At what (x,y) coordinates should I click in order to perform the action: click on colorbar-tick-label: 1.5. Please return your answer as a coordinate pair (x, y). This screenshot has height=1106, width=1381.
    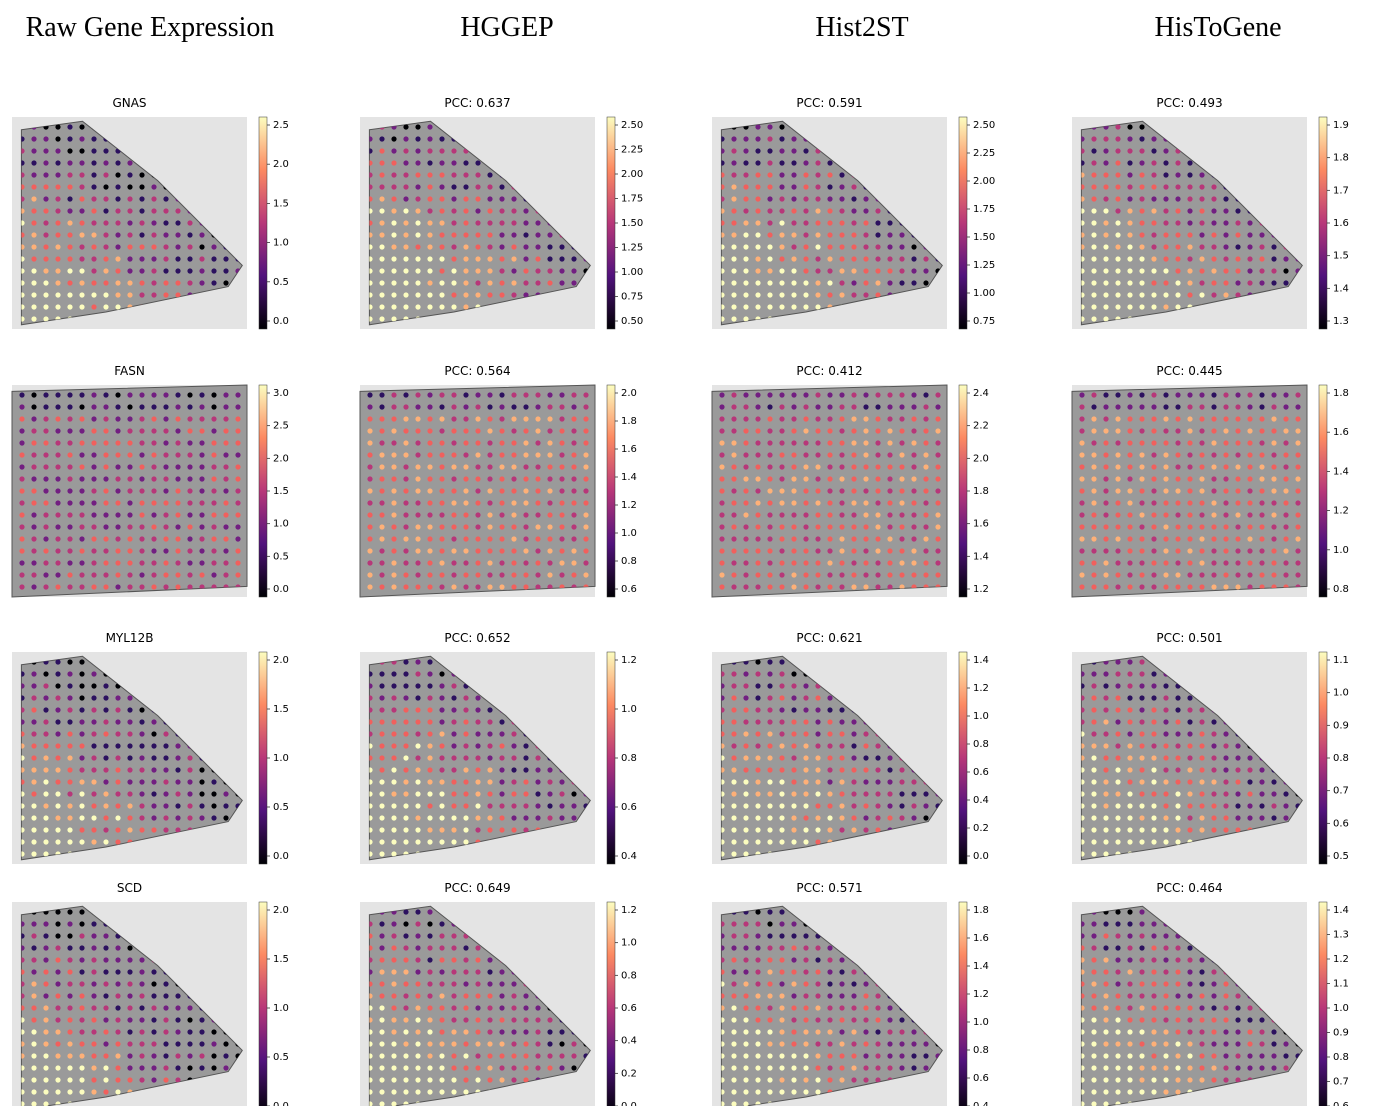
    Looking at the image, I should click on (1341, 256).